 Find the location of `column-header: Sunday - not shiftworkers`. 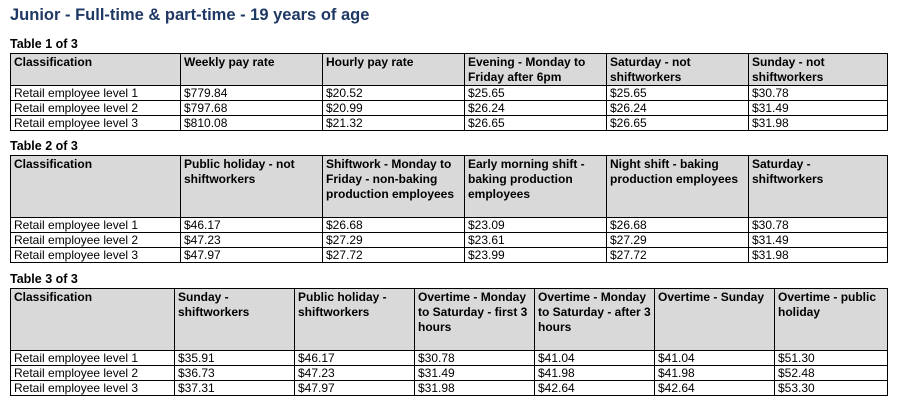

column-header: Sunday - not shiftworkers is located at coordinates (818, 69).